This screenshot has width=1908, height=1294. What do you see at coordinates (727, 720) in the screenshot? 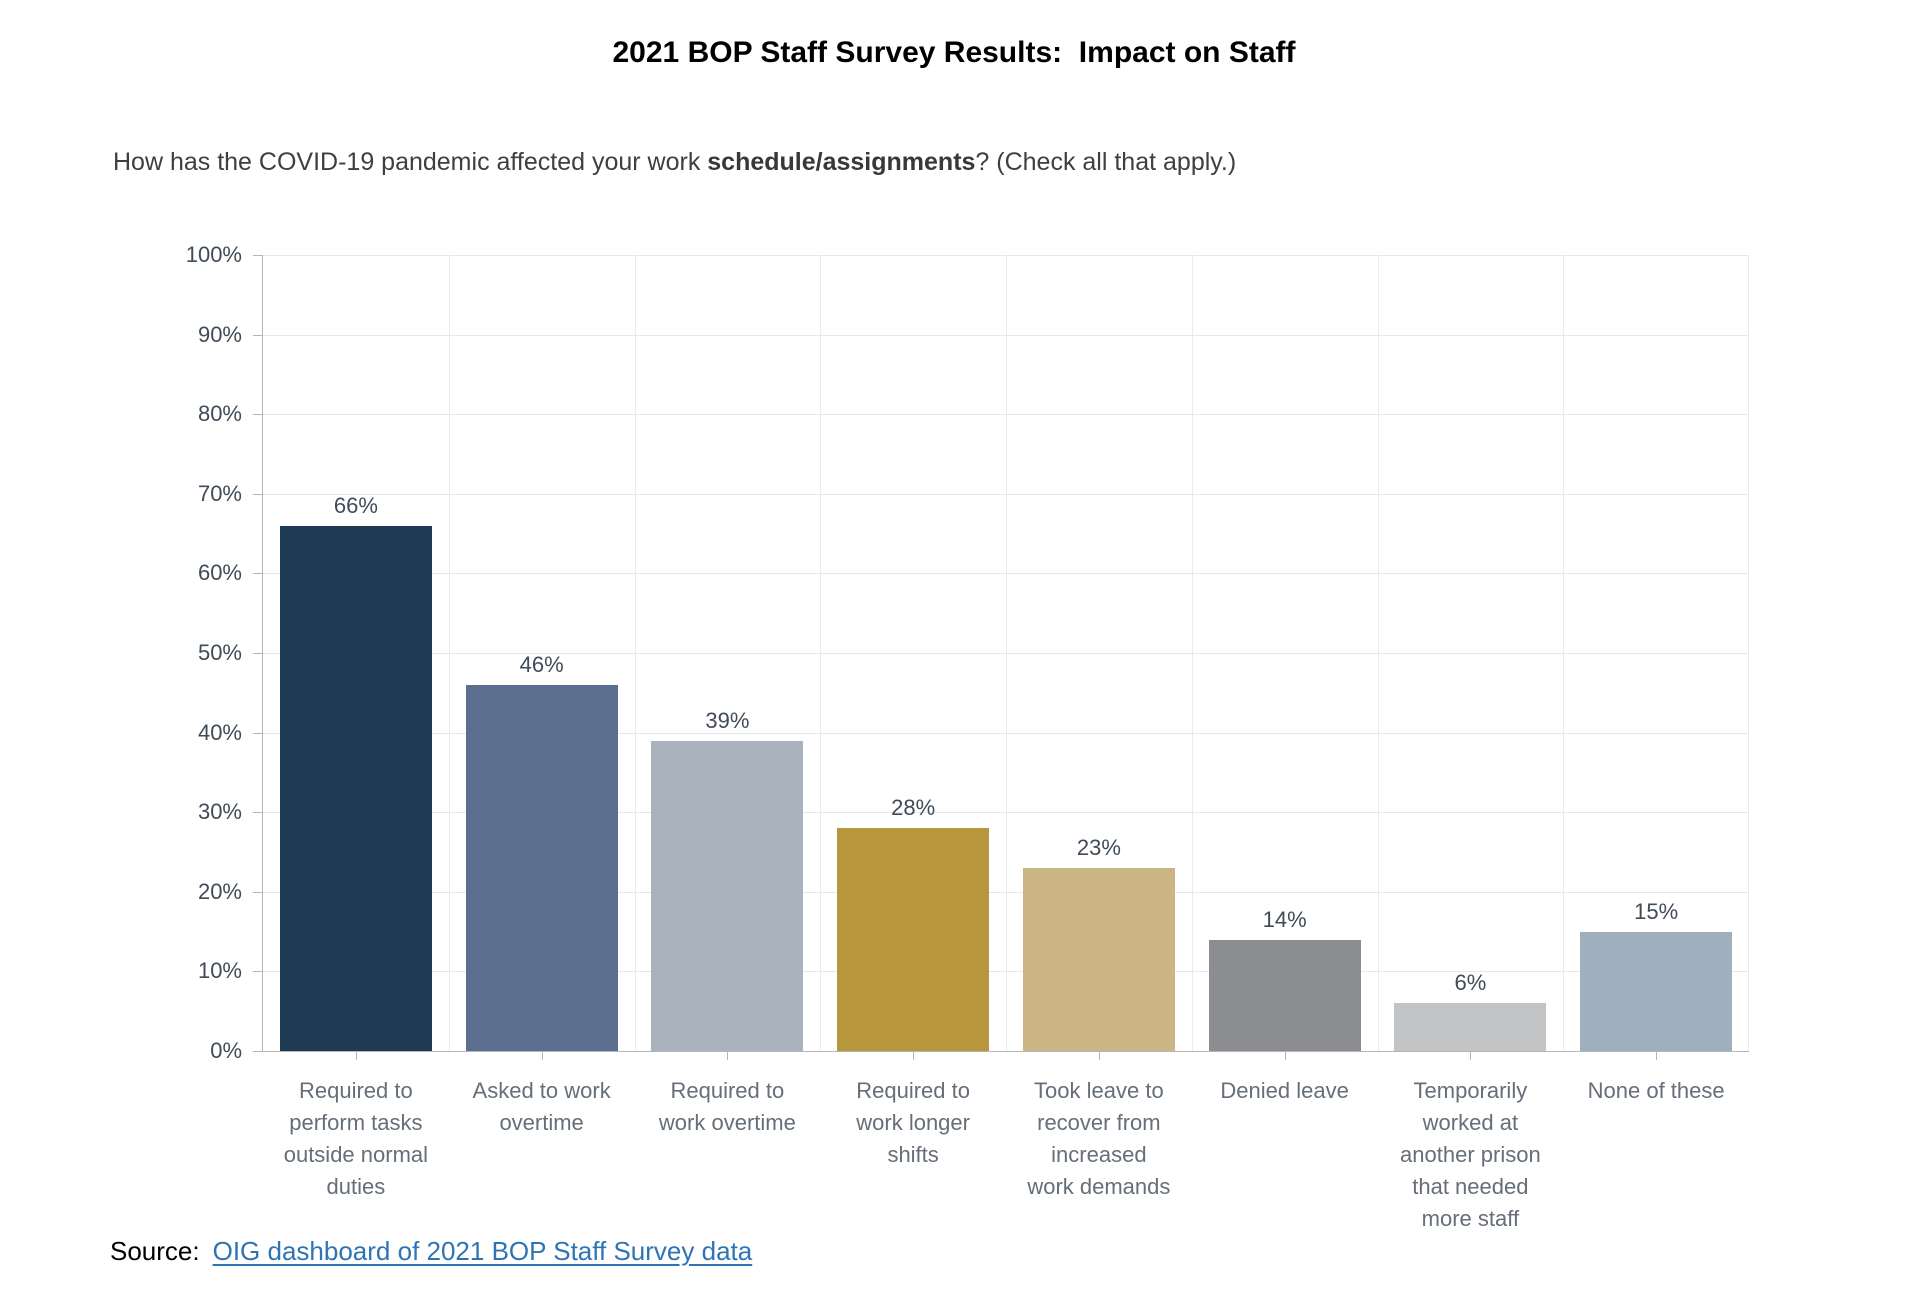
I see `bar-value-label: 39%` at bounding box center [727, 720].